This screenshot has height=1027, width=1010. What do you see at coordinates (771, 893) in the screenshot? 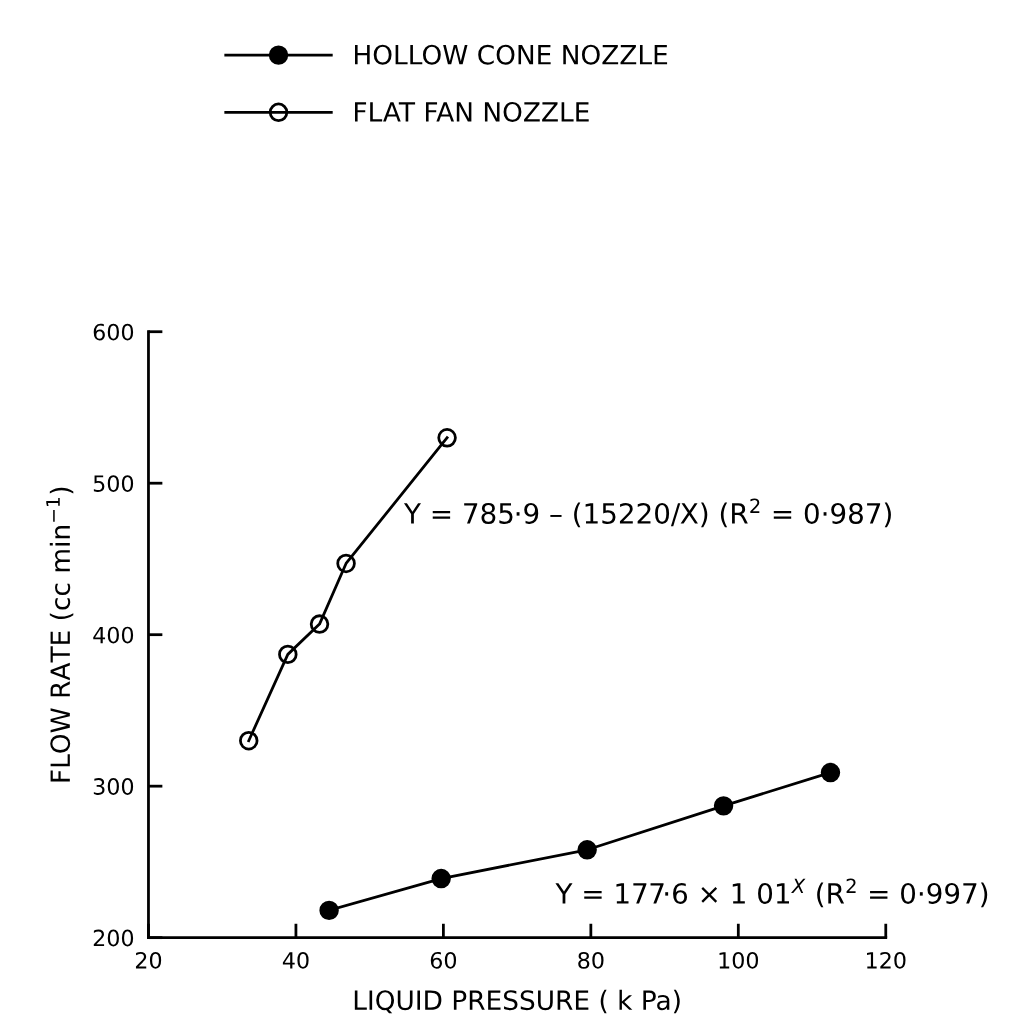
I see `annotation: Y = 177·6 × 1 01$^{X}$ (R$^{2}$ = 0·997)` at bounding box center [771, 893].